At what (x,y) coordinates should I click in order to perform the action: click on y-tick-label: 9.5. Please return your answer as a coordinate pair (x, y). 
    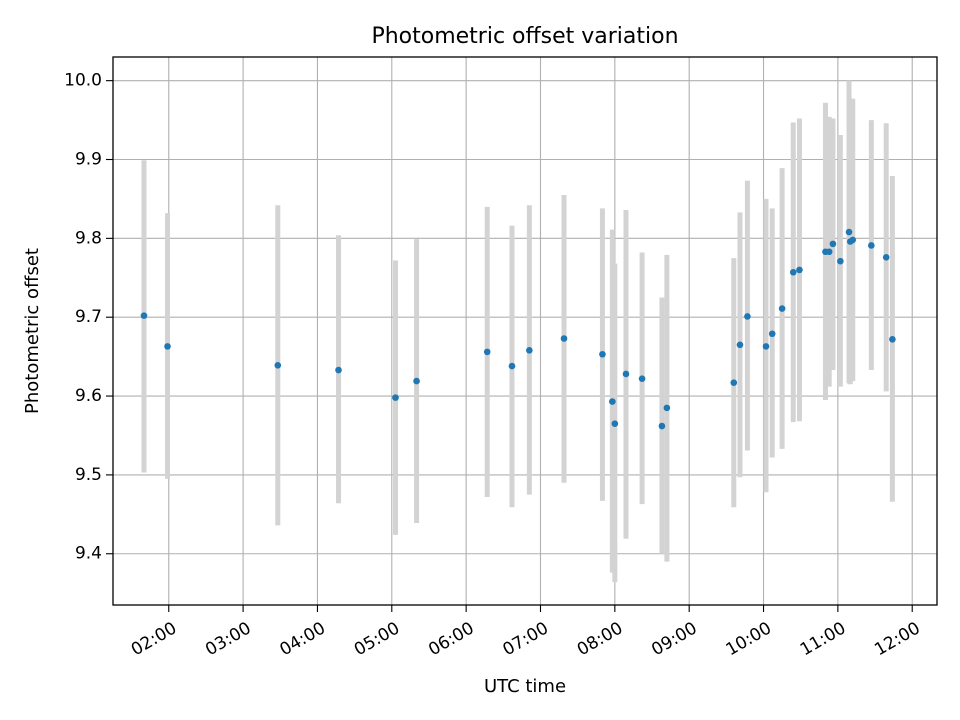
    Looking at the image, I should click on (88, 475).